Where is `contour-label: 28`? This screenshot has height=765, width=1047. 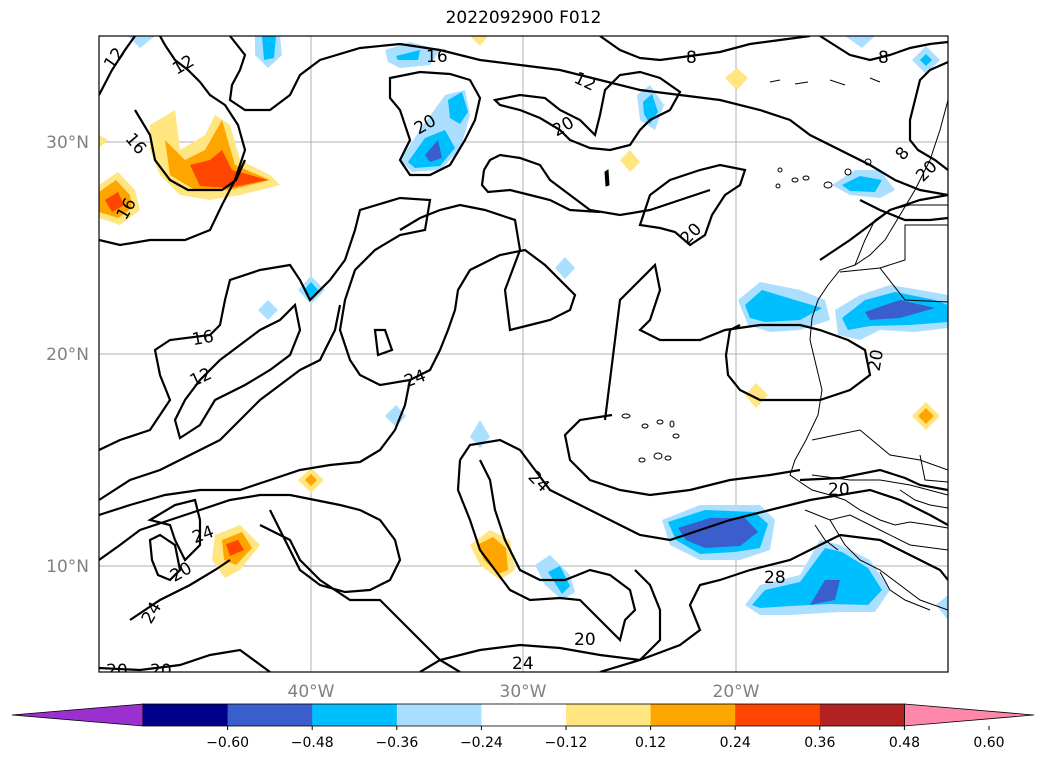 contour-label: 28 is located at coordinates (775, 578).